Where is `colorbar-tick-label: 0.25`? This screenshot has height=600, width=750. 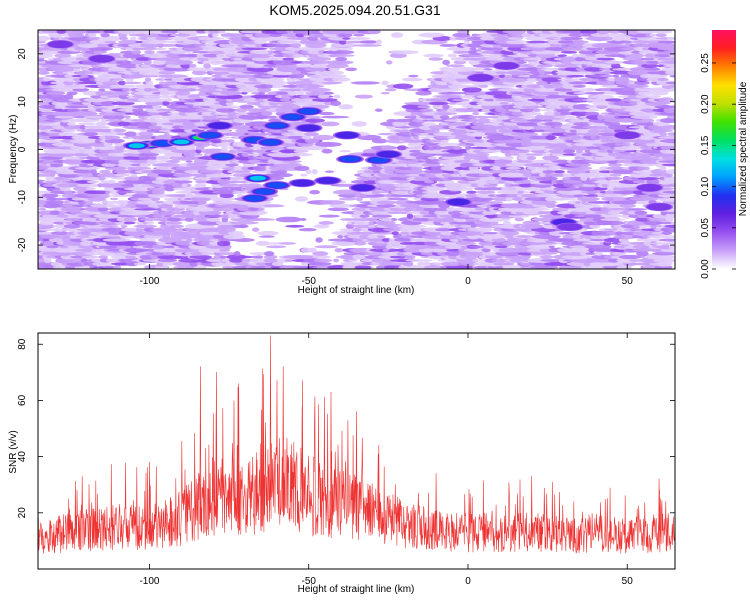 colorbar-tick-label: 0.25 is located at coordinates (705, 63).